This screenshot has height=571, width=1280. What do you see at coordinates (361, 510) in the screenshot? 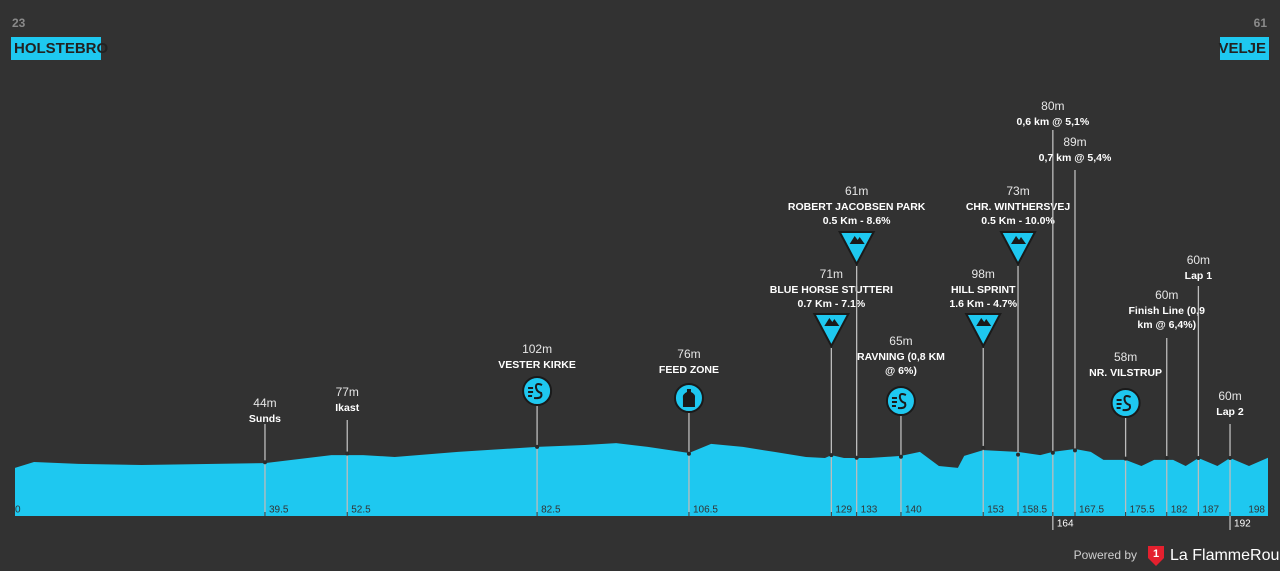
I see `km-label: 52.5` at bounding box center [361, 510].